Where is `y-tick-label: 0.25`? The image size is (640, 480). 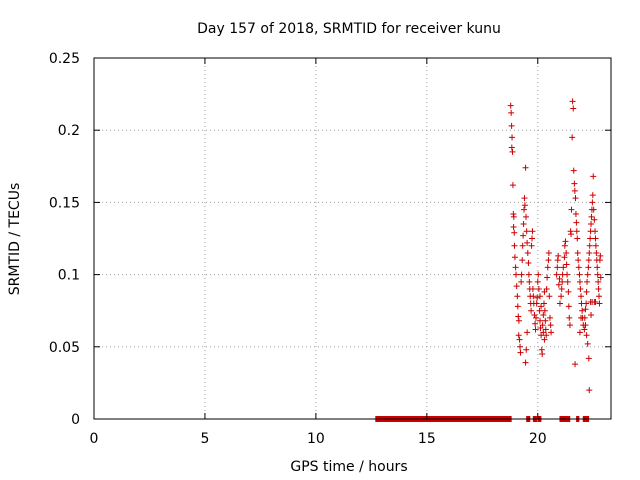
y-tick-label: 0.25 is located at coordinates (64, 59).